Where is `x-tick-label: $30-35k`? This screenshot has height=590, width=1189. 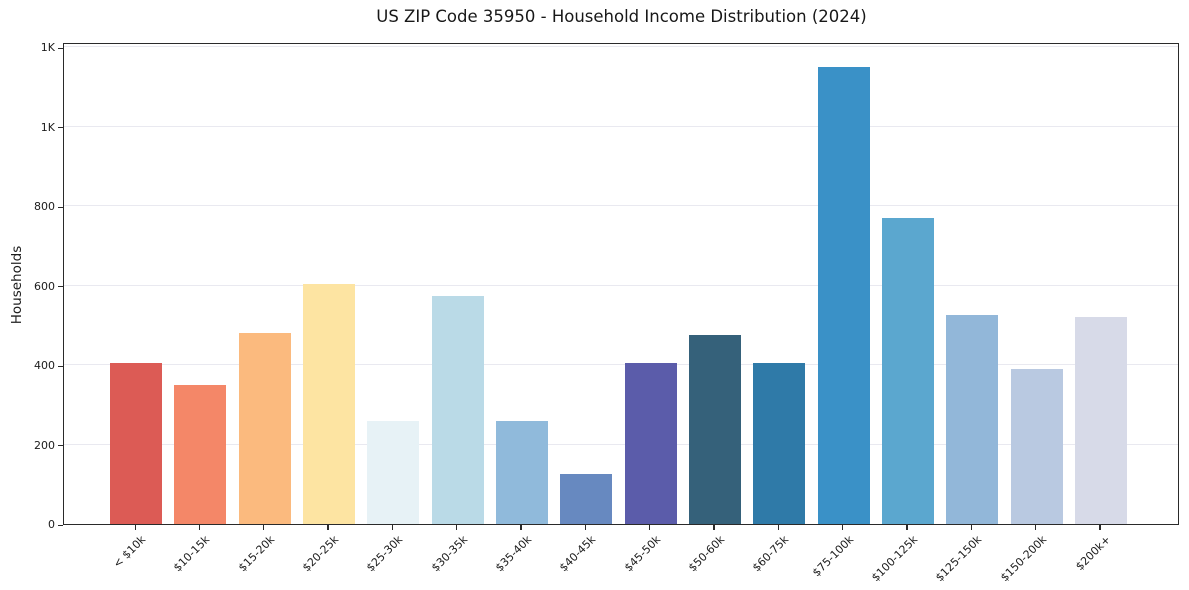 x-tick-label: $30-35k is located at coordinates (449, 554).